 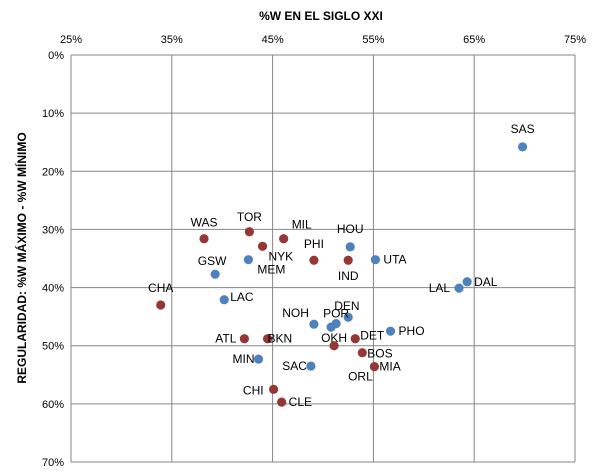 I want to click on point-mil, so click(x=284, y=239).